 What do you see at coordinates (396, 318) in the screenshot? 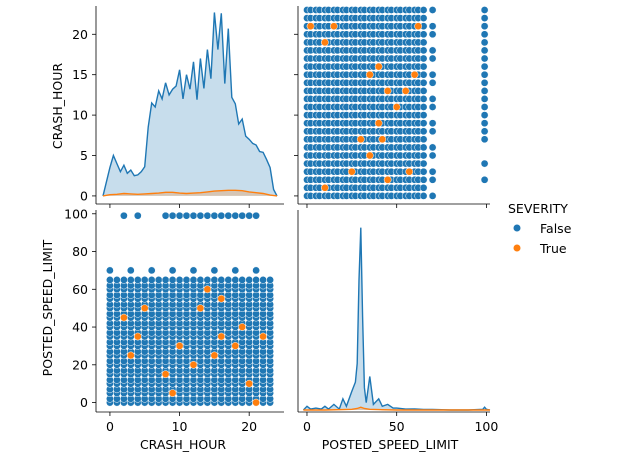
I see `speed-kde-false-fill` at bounding box center [396, 318].